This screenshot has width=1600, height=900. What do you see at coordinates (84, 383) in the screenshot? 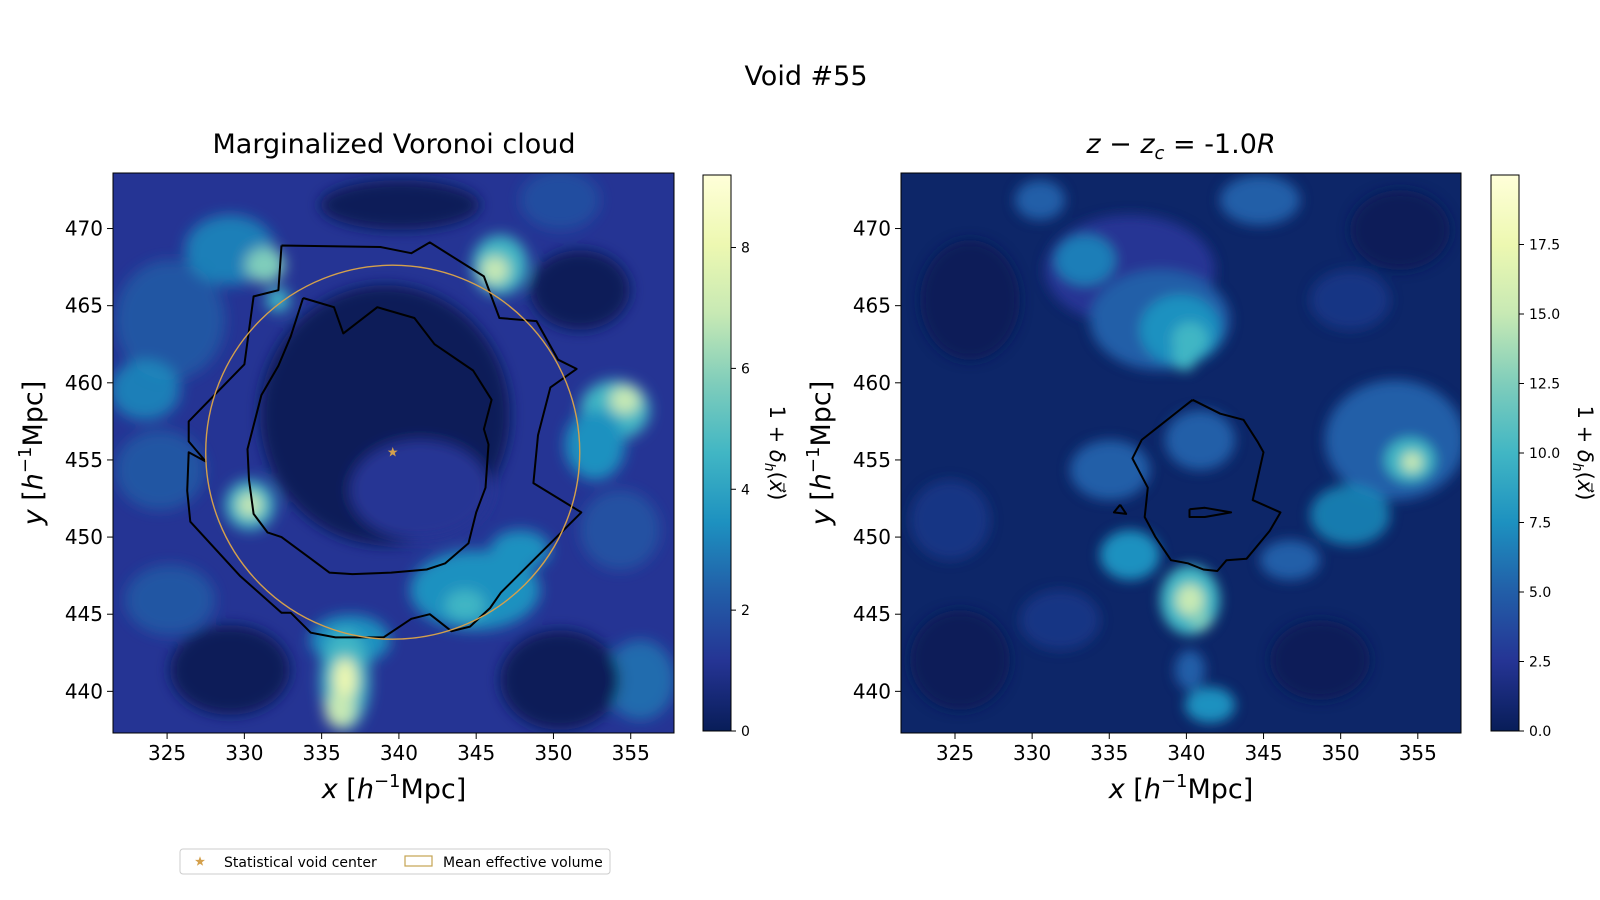
I see `left-y-tick-label: 460` at bounding box center [84, 383].